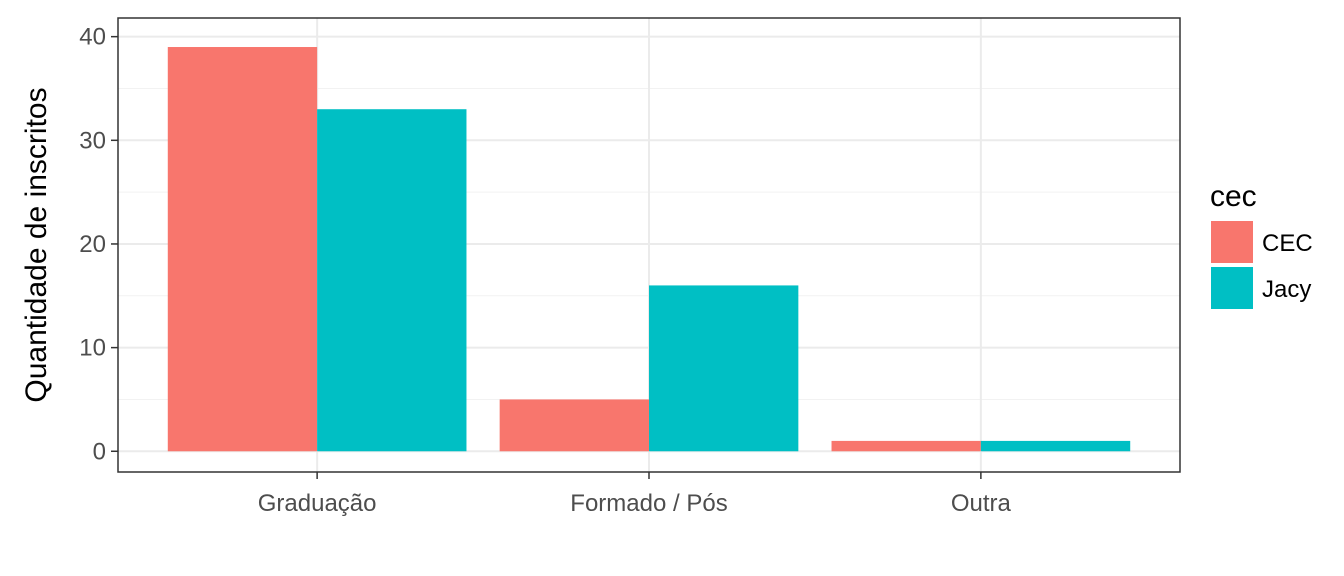 This screenshot has width=1344, height=576. Describe the element at coordinates (1262, 265) in the screenshot. I see `legend-items: CEC Jacy` at that location.